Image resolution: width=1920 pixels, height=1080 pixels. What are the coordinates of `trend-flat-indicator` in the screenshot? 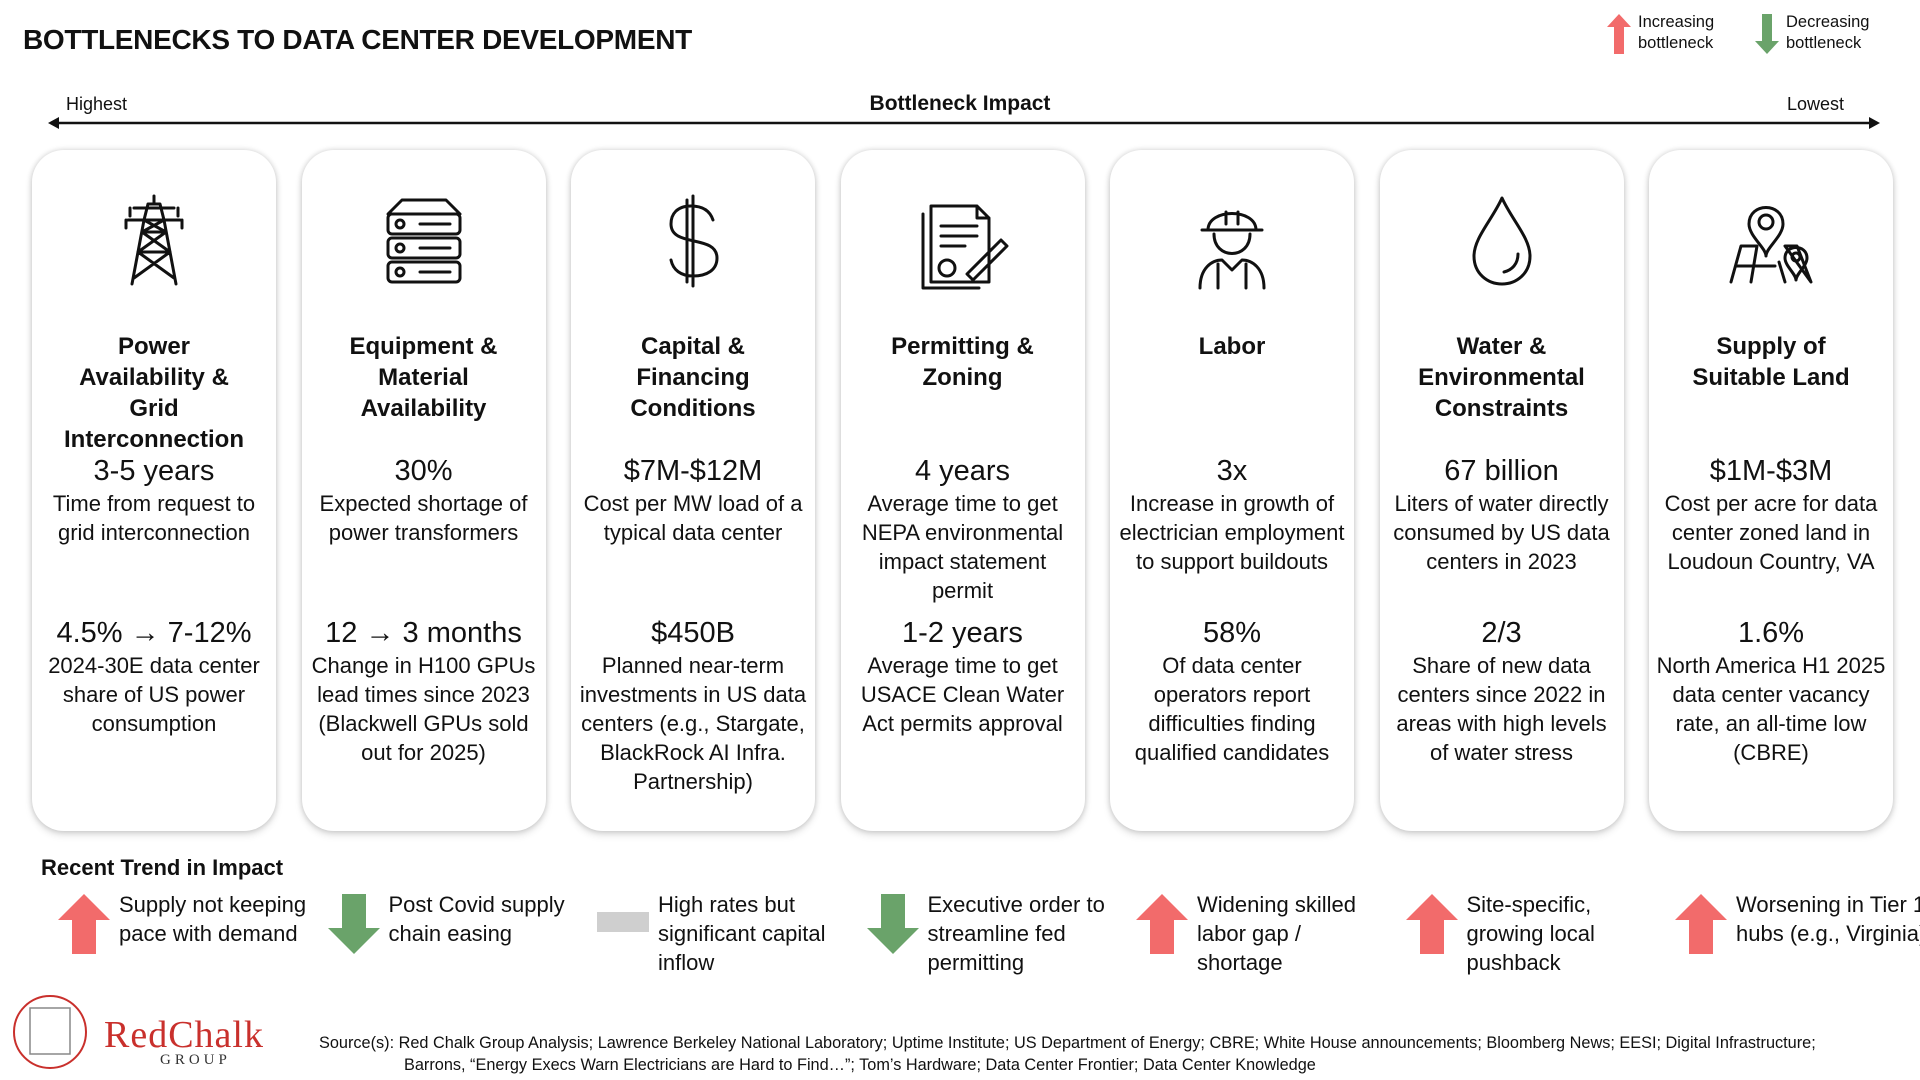 It's located at (623, 922).